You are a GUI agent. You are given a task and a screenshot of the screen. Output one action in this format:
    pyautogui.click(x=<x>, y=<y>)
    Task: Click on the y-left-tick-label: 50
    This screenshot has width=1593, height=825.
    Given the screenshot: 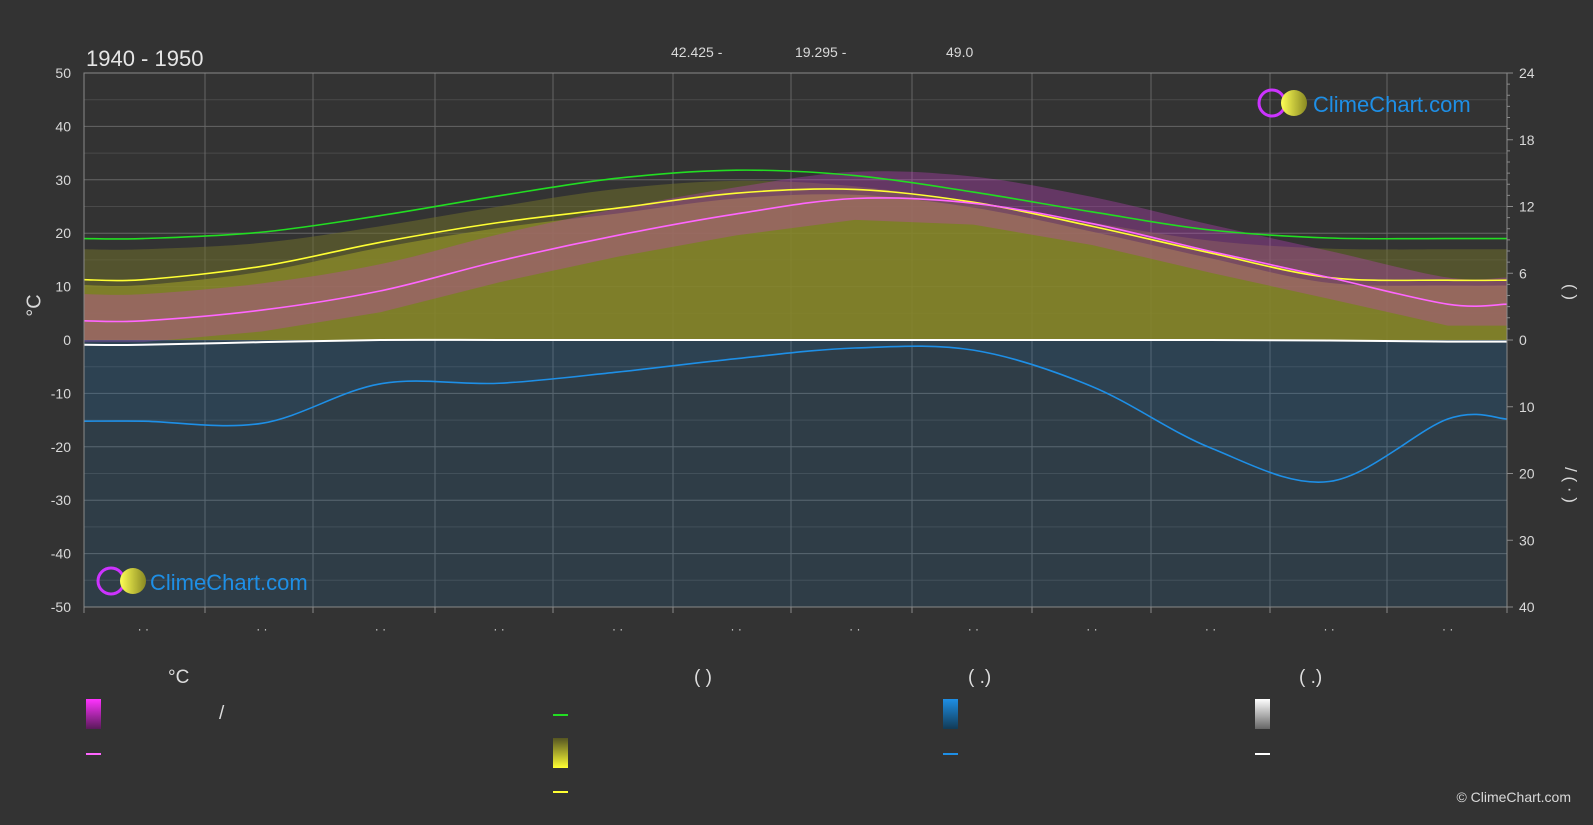 What is the action you would take?
    pyautogui.click(x=63, y=73)
    